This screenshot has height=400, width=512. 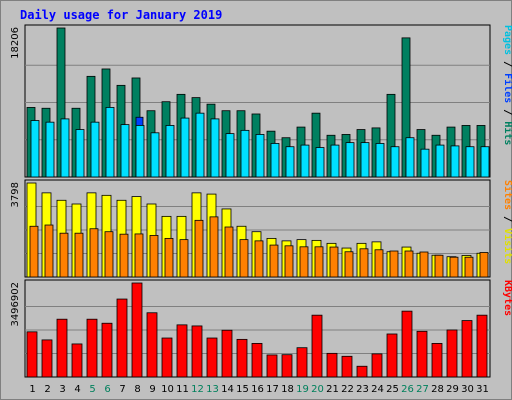 I want to click on x-tick-label: 5, so click(x=92, y=389).